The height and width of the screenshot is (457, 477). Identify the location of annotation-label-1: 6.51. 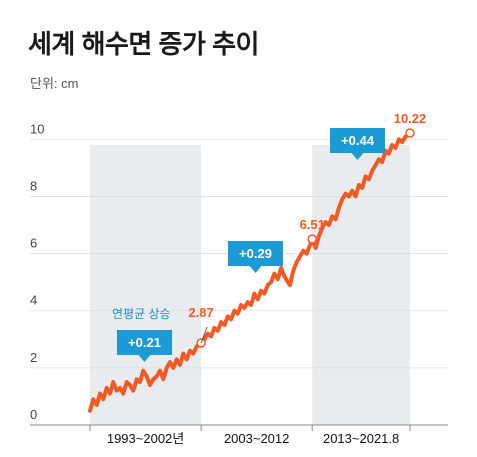
(312, 224).